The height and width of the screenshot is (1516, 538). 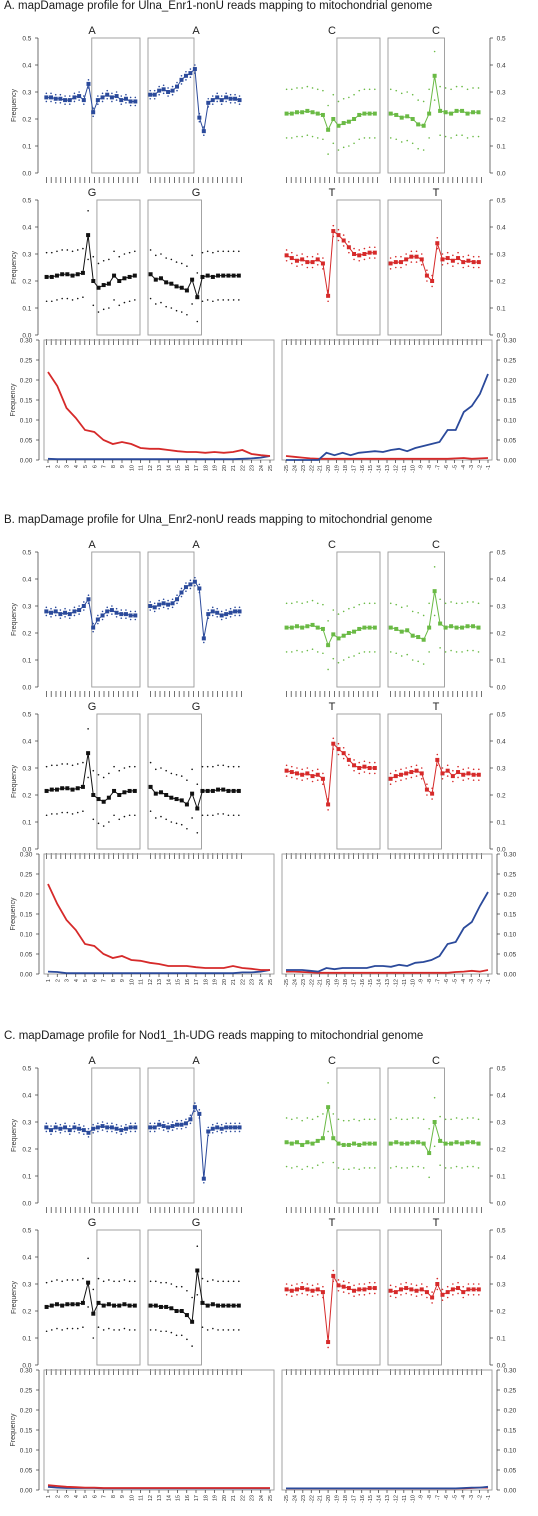 I want to click on y-tick-label: 0.4, so click(x=501, y=66).